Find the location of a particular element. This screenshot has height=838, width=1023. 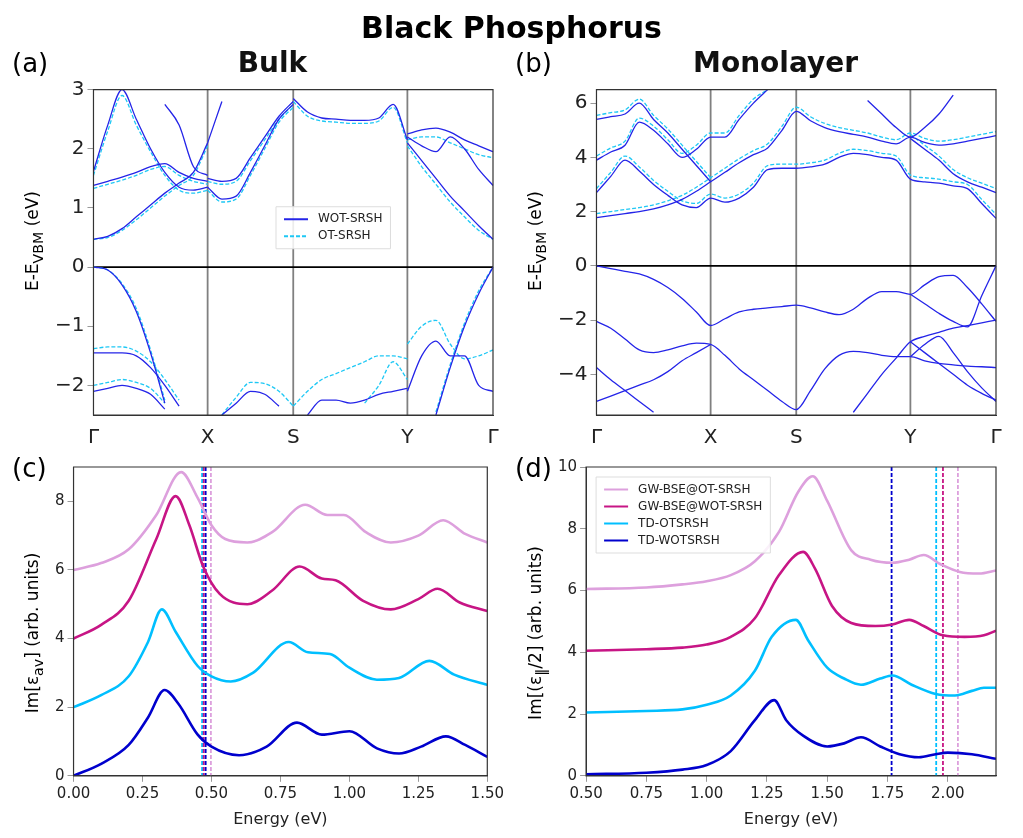

chart-title: Bulk is located at coordinates (273, 63).